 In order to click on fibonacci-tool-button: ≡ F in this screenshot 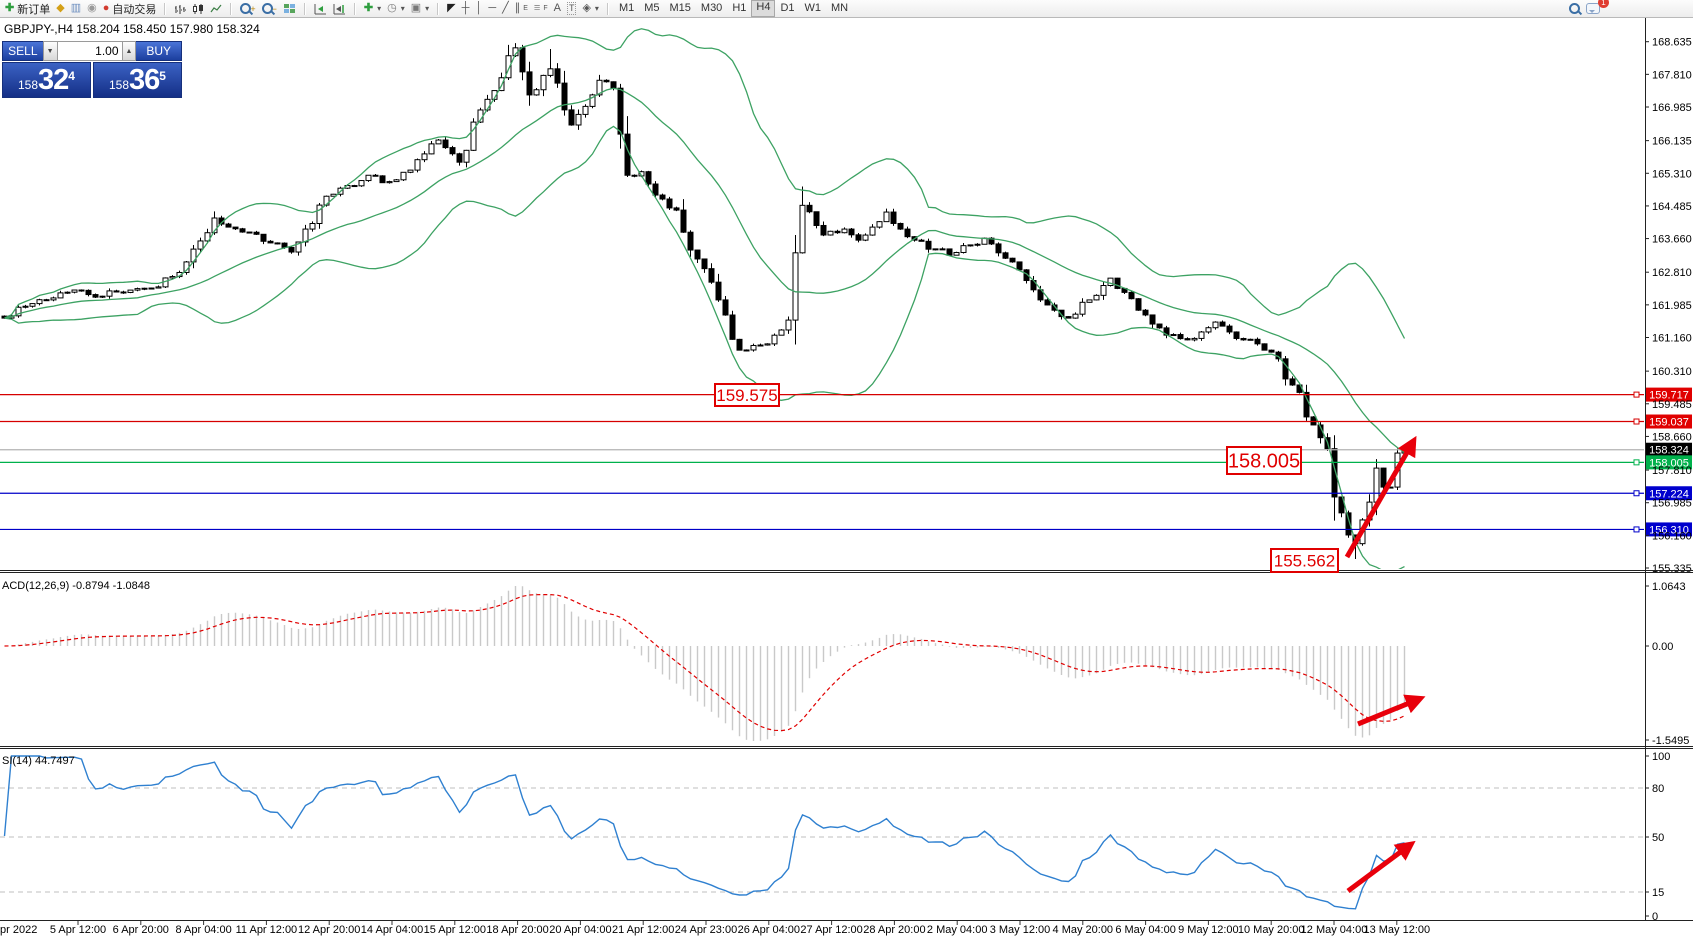, I will do `click(540, 8)`.